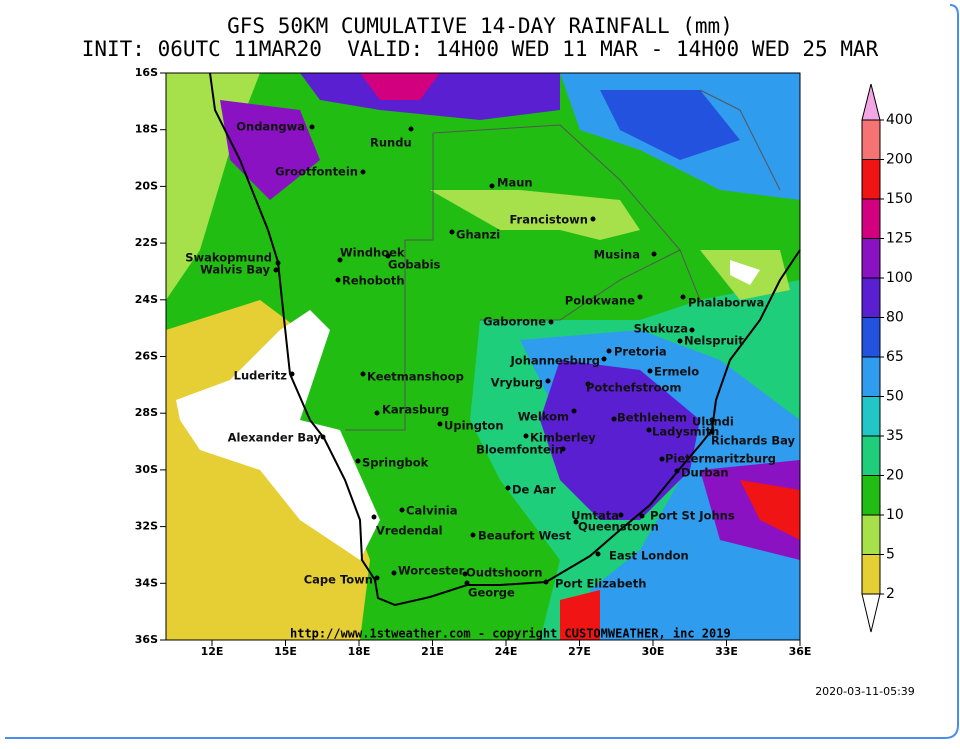 Image resolution: width=960 pixels, height=749 pixels. What do you see at coordinates (415, 377) in the screenshot?
I see `city-label: Keetmanshoop` at bounding box center [415, 377].